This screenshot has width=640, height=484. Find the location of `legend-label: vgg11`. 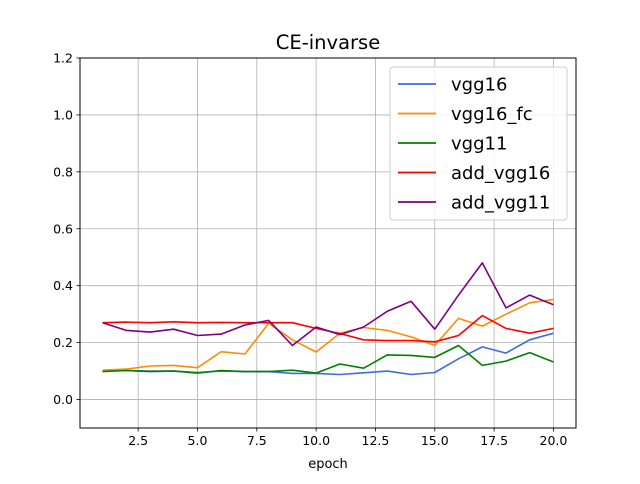

legend-label: vgg11 is located at coordinates (479, 144).